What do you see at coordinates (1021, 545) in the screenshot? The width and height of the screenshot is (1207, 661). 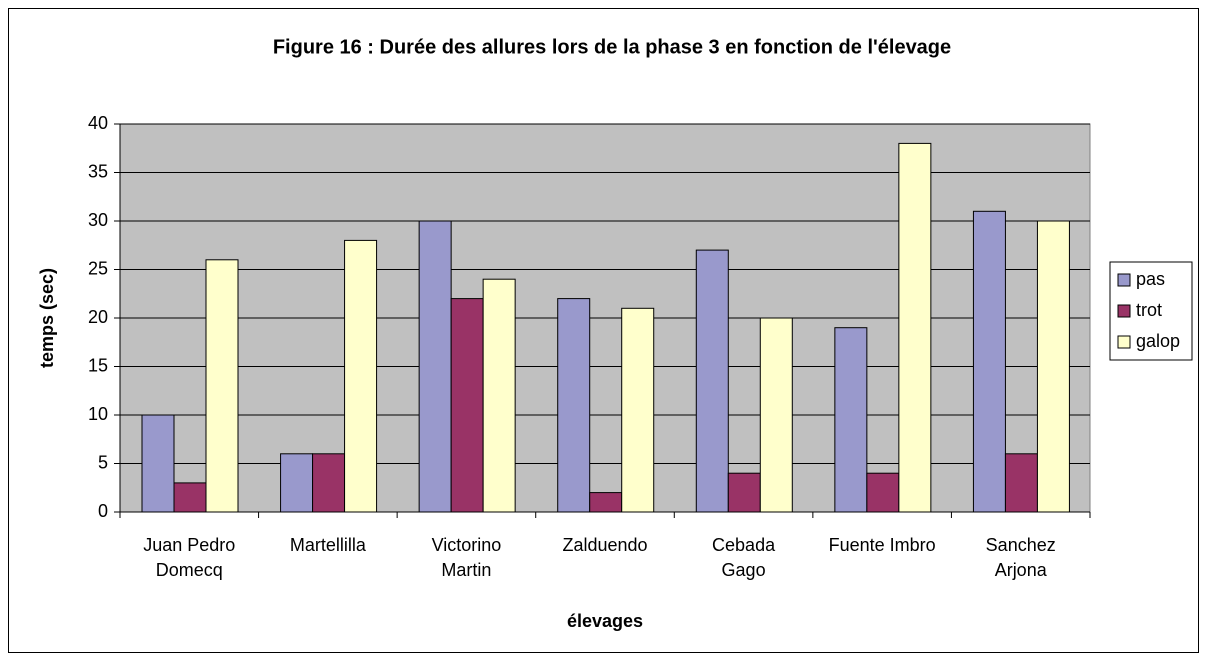 I see `x-tick-label: Sanchez` at bounding box center [1021, 545].